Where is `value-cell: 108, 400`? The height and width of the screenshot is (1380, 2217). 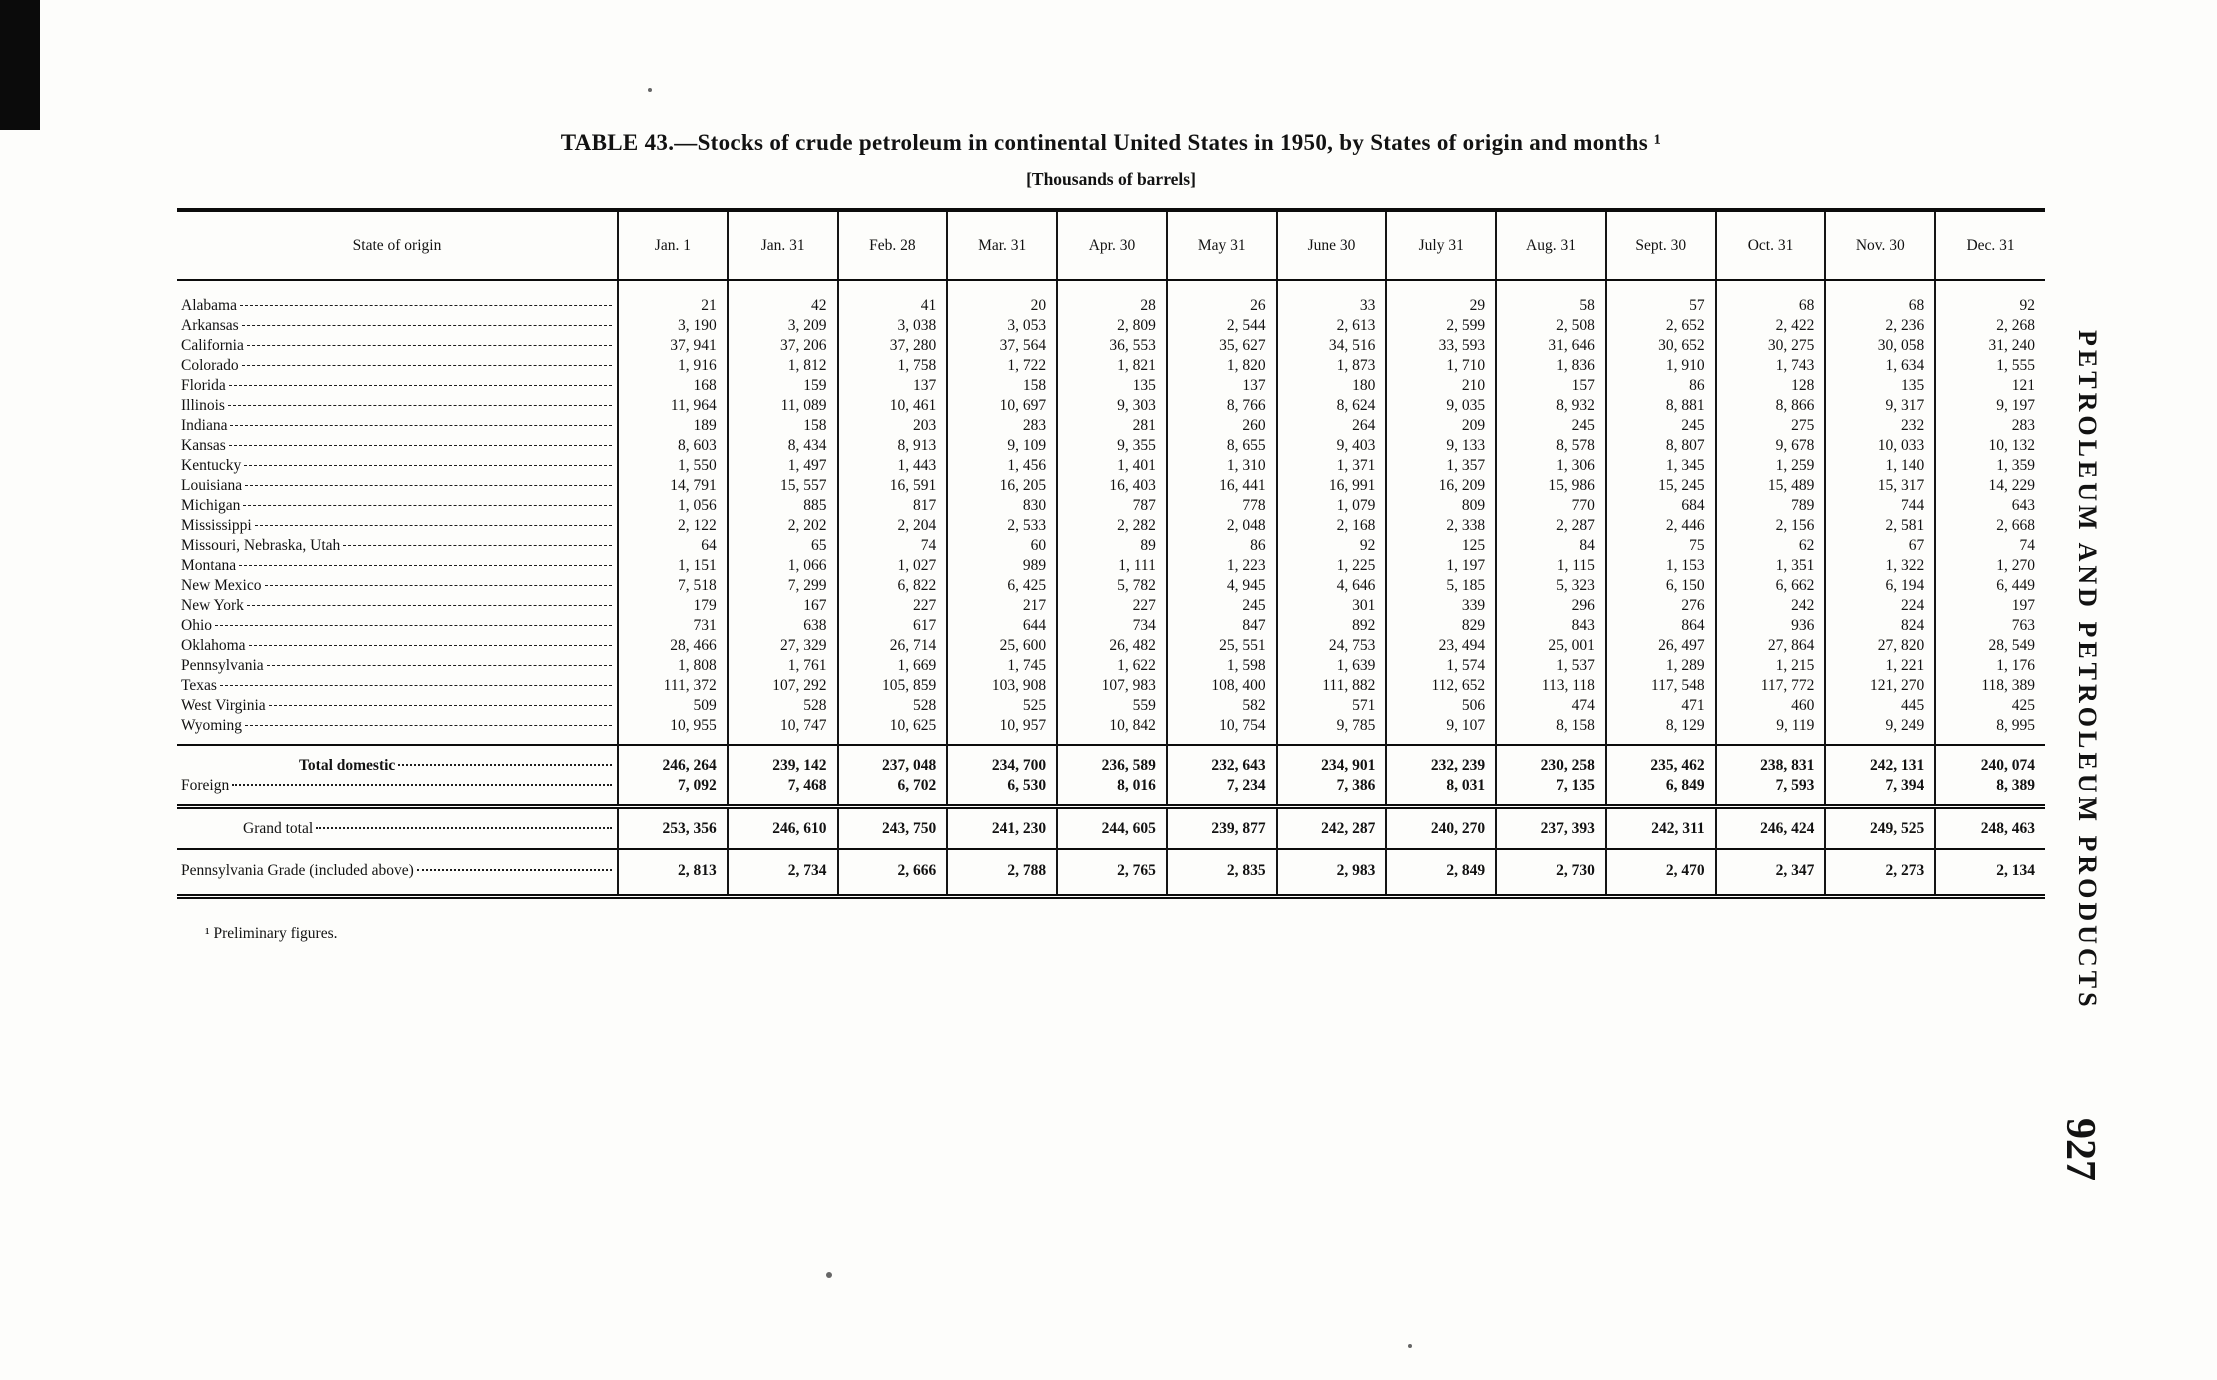
value-cell: 108, 400 is located at coordinates (1221, 685).